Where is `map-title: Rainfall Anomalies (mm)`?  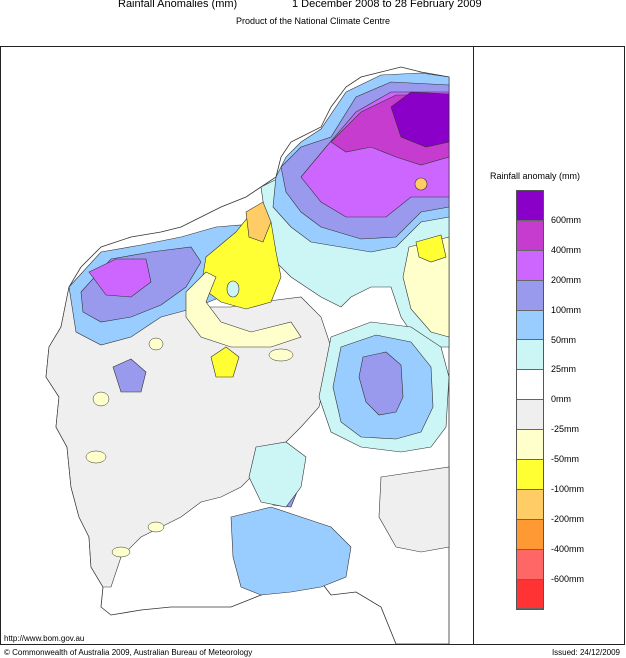 map-title: Rainfall Anomalies (mm) is located at coordinates (178, 5).